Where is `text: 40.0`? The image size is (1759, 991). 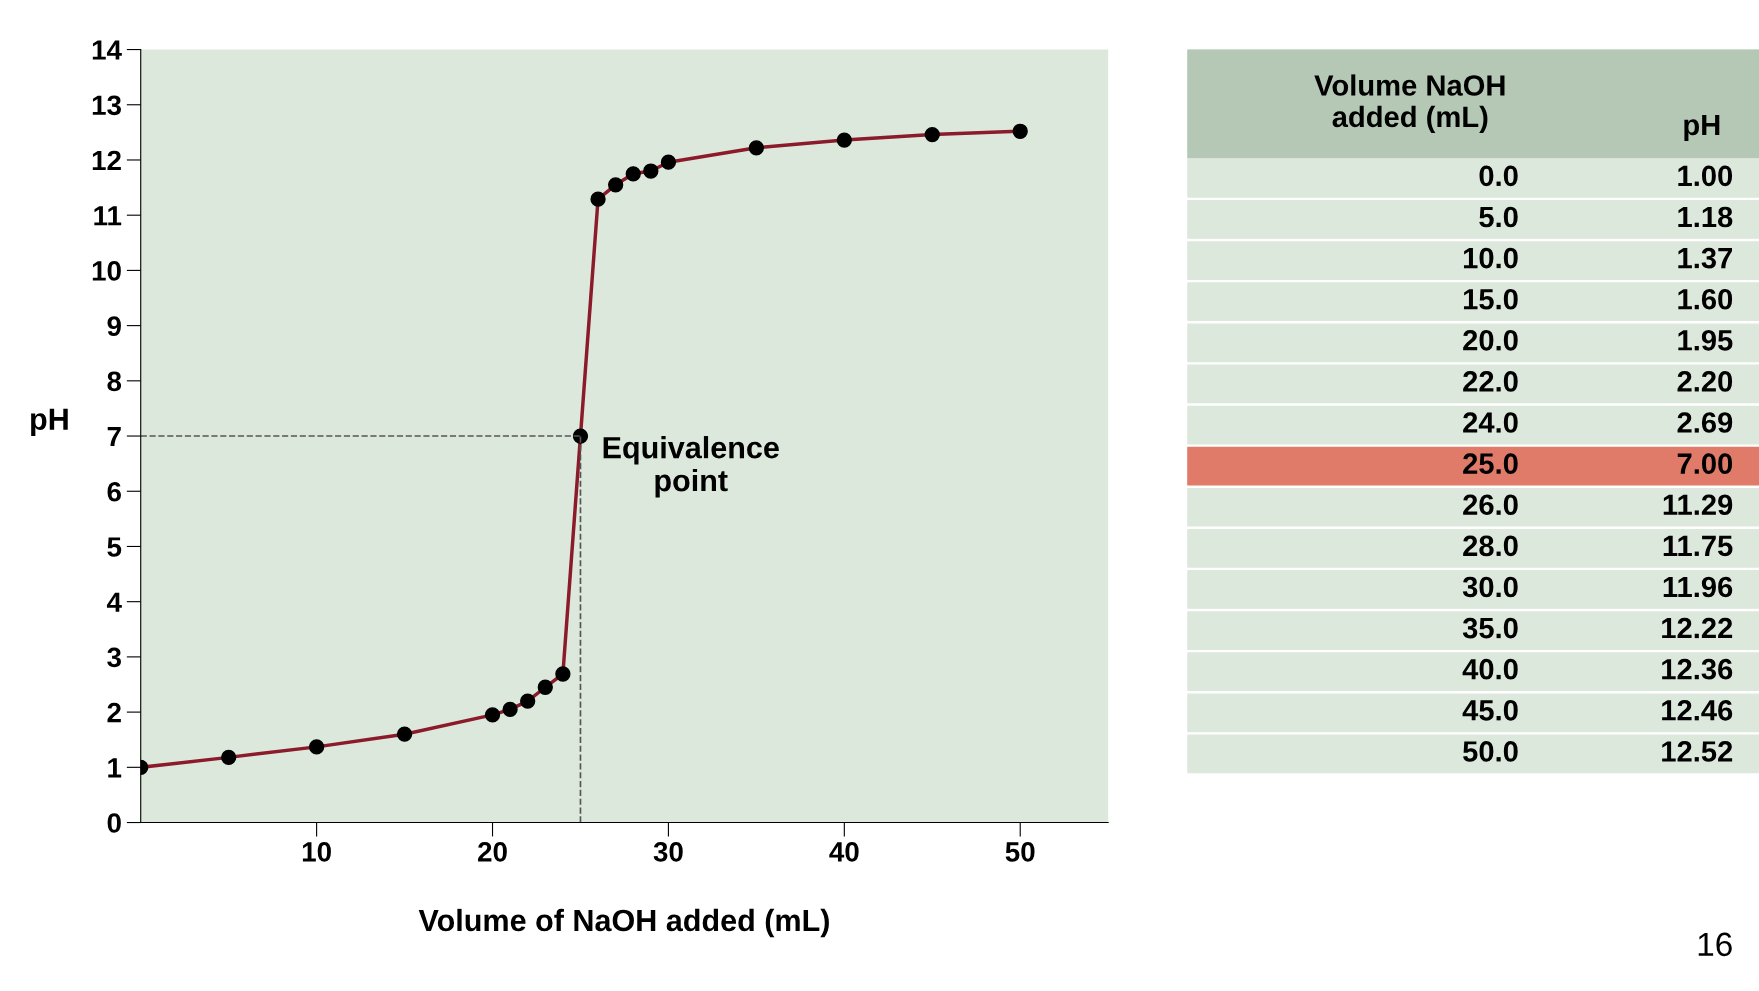
text: 40.0 is located at coordinates (1490, 669).